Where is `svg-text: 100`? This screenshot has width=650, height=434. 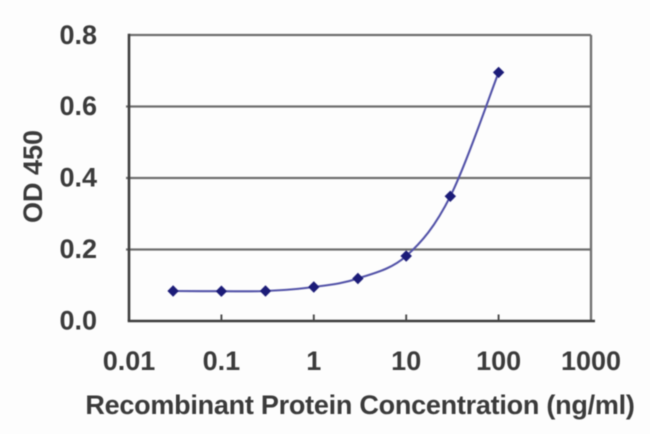
svg-text: 100 is located at coordinates (498, 361).